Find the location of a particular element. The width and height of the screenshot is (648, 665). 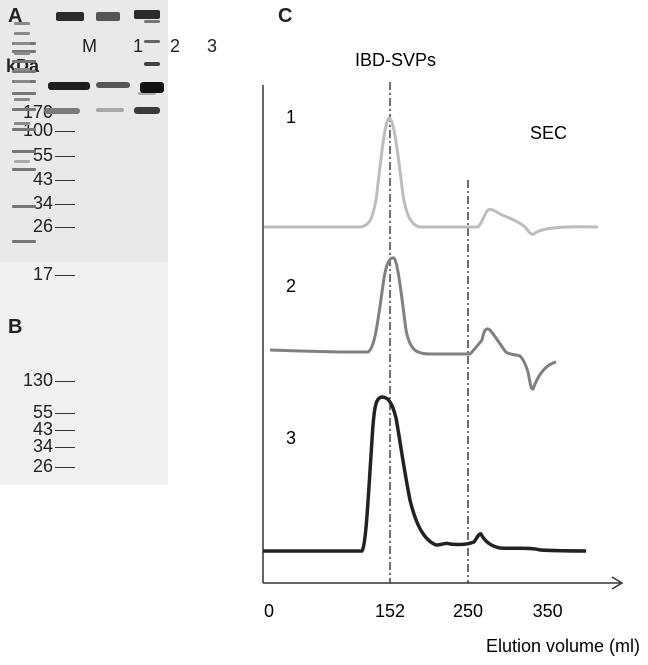

peak-label: IBD-SVPs is located at coordinates (395, 60).